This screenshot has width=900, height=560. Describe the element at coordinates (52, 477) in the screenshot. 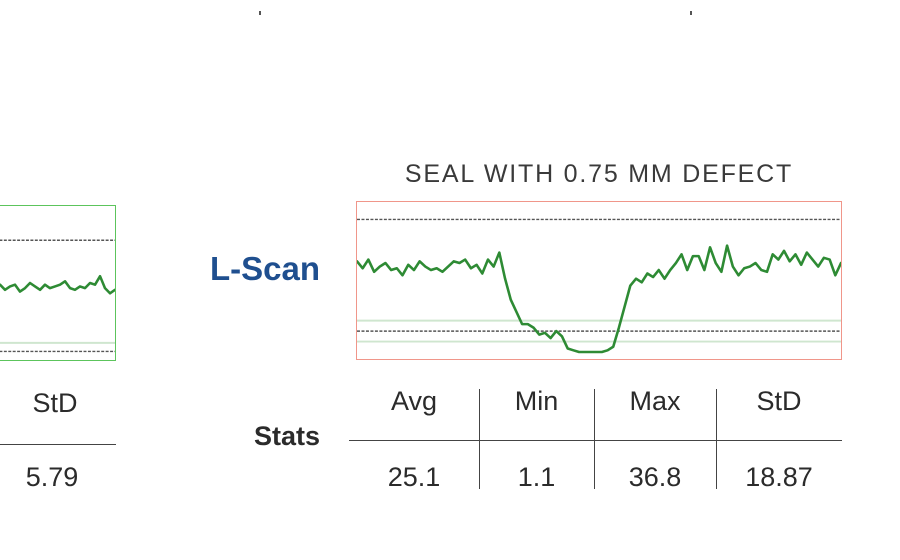

I see `left-std-value: 5.79` at that location.